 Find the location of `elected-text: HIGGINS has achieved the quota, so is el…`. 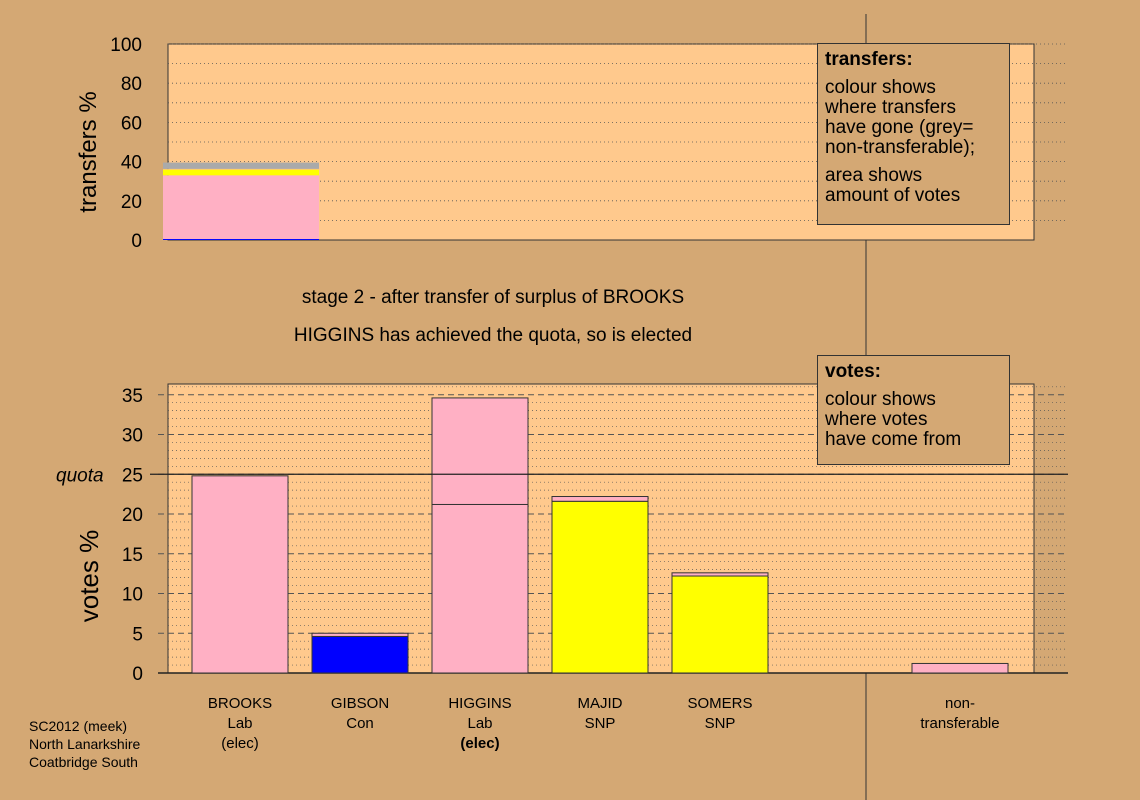

elected-text: HIGGINS has achieved the quota, so is el… is located at coordinates (493, 335).